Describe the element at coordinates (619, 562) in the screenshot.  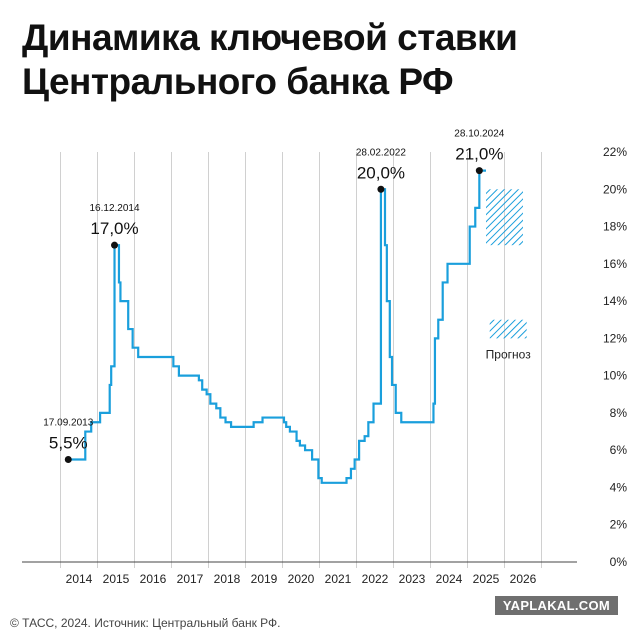
I see `y-tick-label: 0%` at that location.